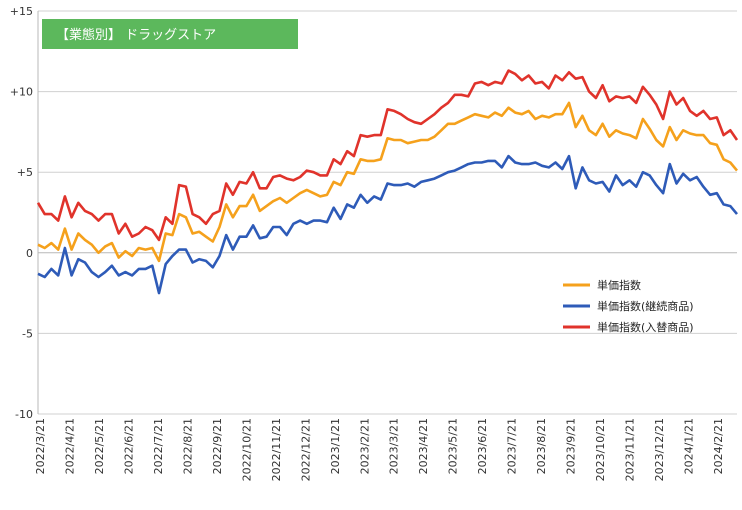  I want to click on x-tick-label: 2022/3/21, so click(40, 446).